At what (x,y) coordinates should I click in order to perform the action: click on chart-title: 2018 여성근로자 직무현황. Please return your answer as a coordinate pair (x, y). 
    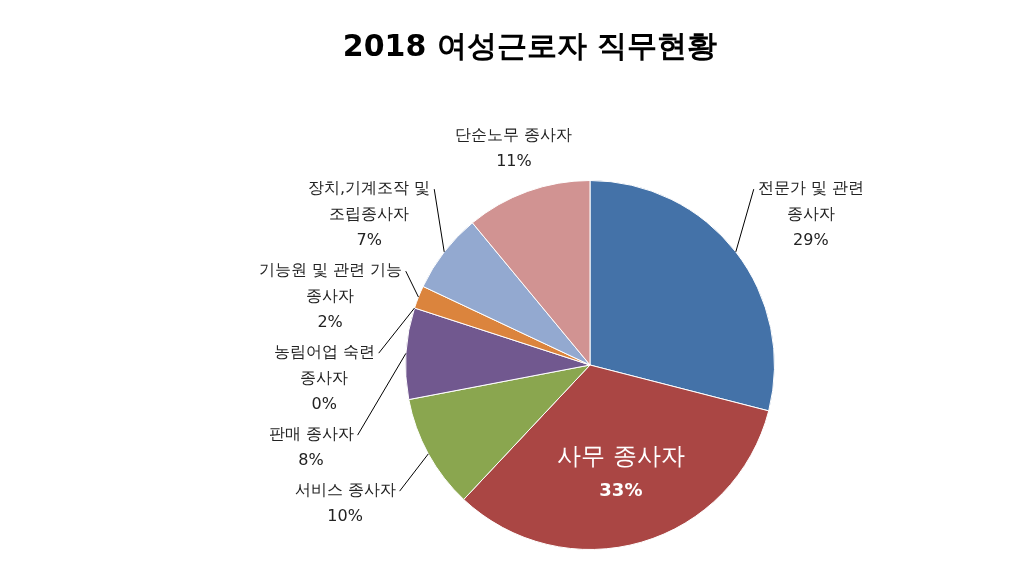
    Looking at the image, I should click on (530, 45).